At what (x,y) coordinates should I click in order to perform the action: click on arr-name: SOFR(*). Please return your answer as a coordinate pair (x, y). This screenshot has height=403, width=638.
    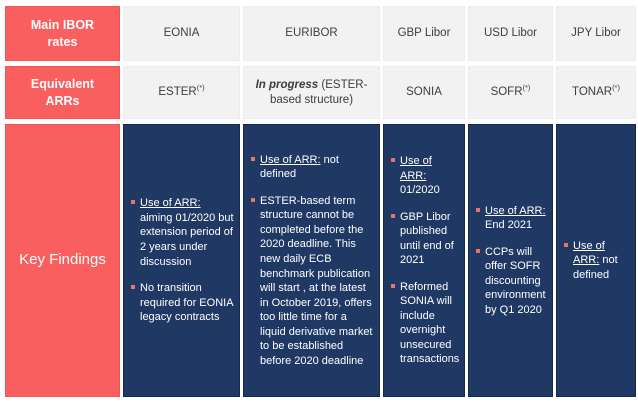
    Looking at the image, I should click on (510, 91).